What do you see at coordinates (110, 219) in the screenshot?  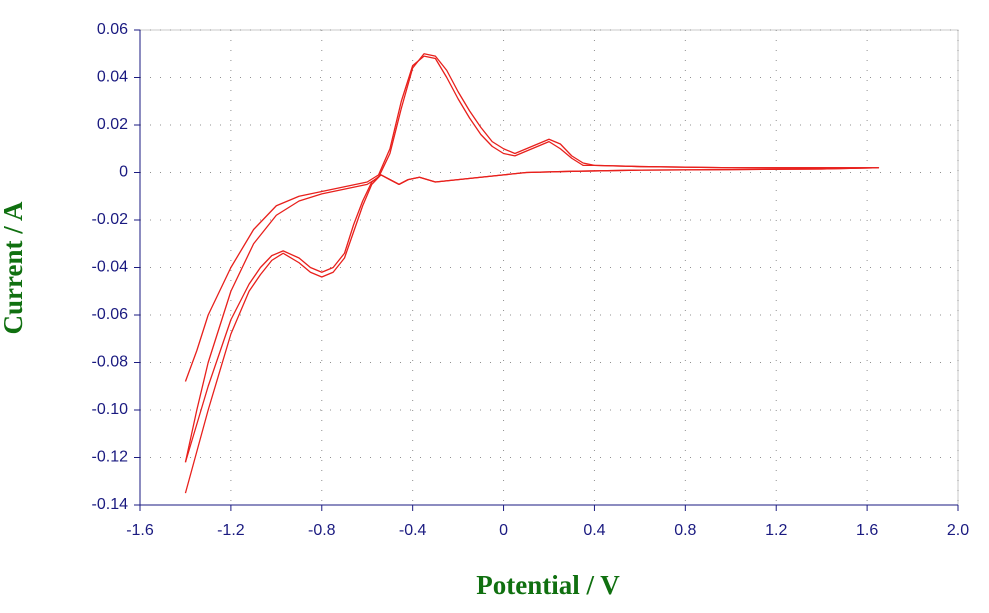 I see `y-tick-label: -0.02` at bounding box center [110, 219].